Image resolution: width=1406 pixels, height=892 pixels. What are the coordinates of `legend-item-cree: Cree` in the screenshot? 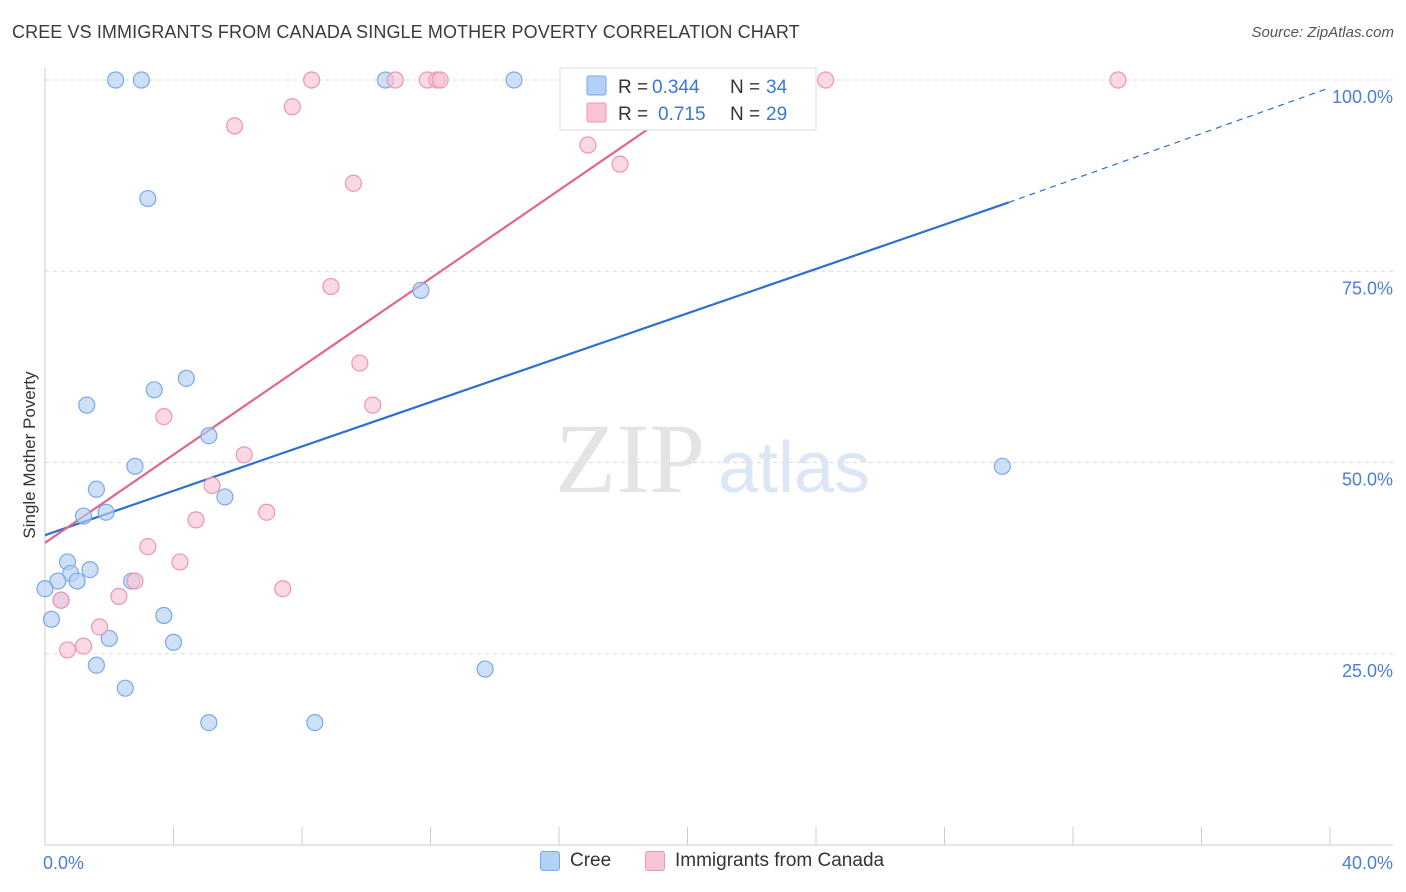 It's located at (575, 861).